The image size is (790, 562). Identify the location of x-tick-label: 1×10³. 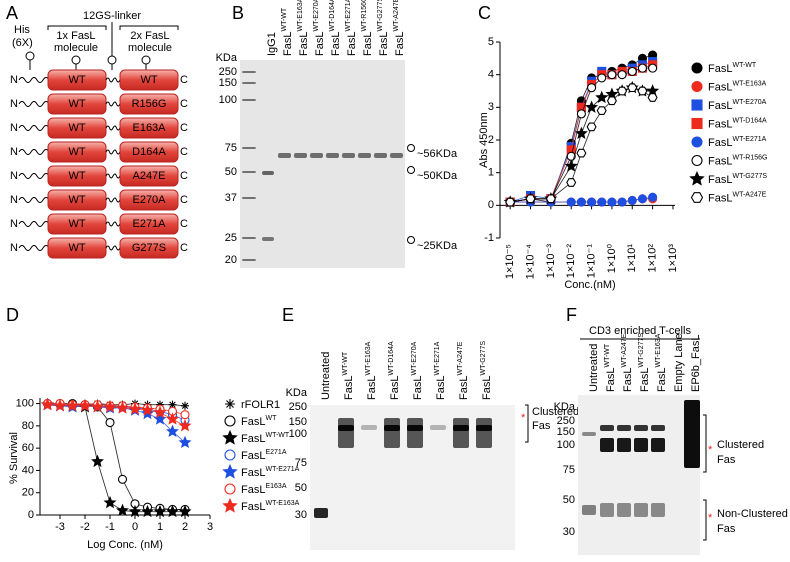
(673, 258).